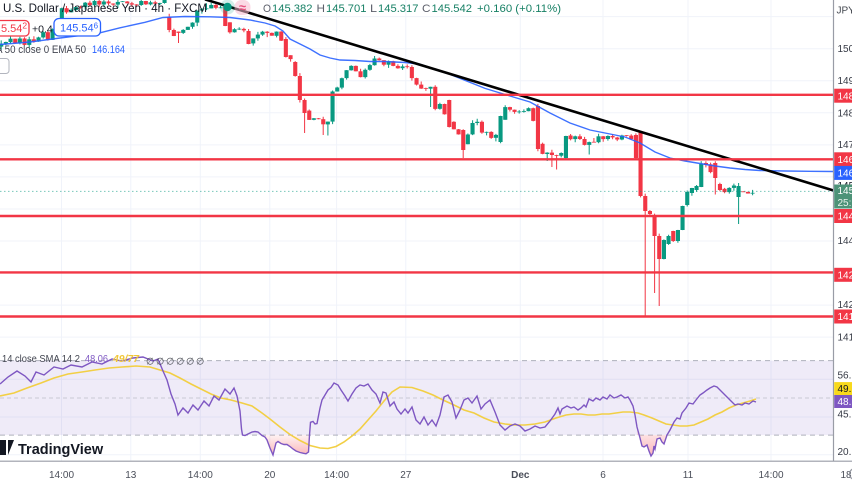 This screenshot has height=485, width=852. What do you see at coordinates (270, 475) in the screenshot?
I see `svg-text: 20` at bounding box center [270, 475].